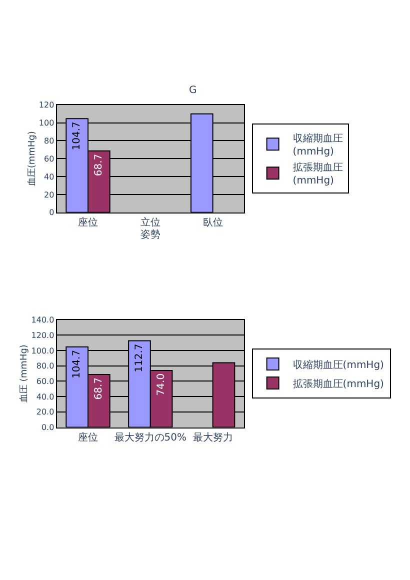 Image resolution: width=410 pixels, height=580 pixels. I want to click on y-axis-title: 血圧(mmHg), so click(32, 158).